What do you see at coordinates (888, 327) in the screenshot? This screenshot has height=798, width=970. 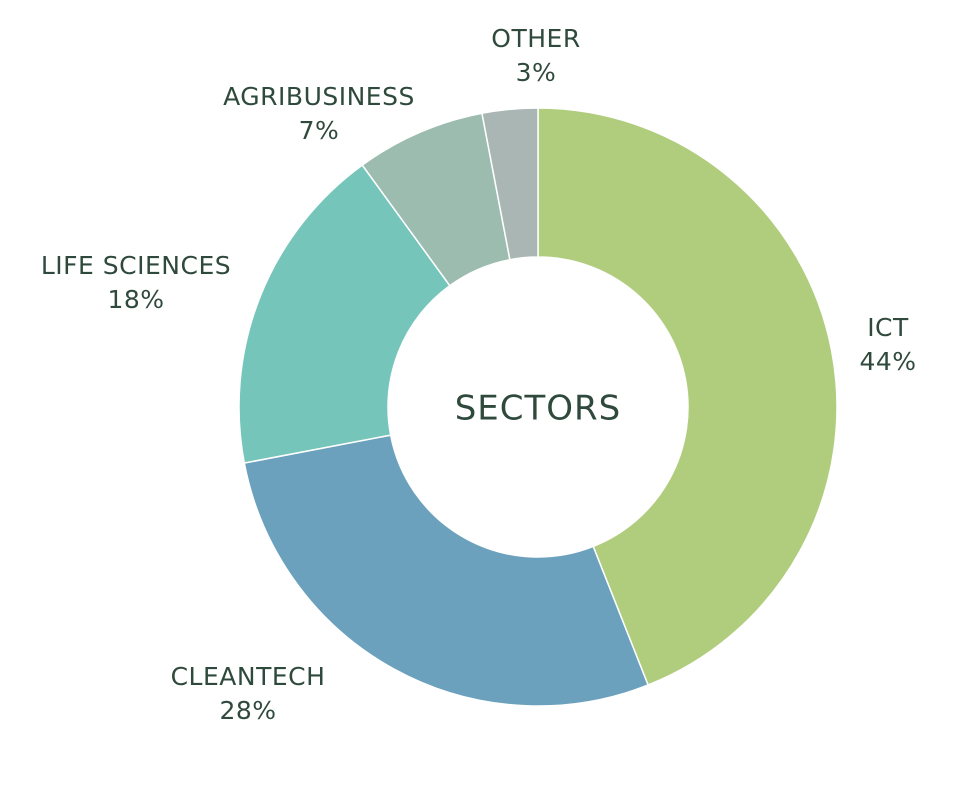 I see `slice-label-ict: ICT` at bounding box center [888, 327].